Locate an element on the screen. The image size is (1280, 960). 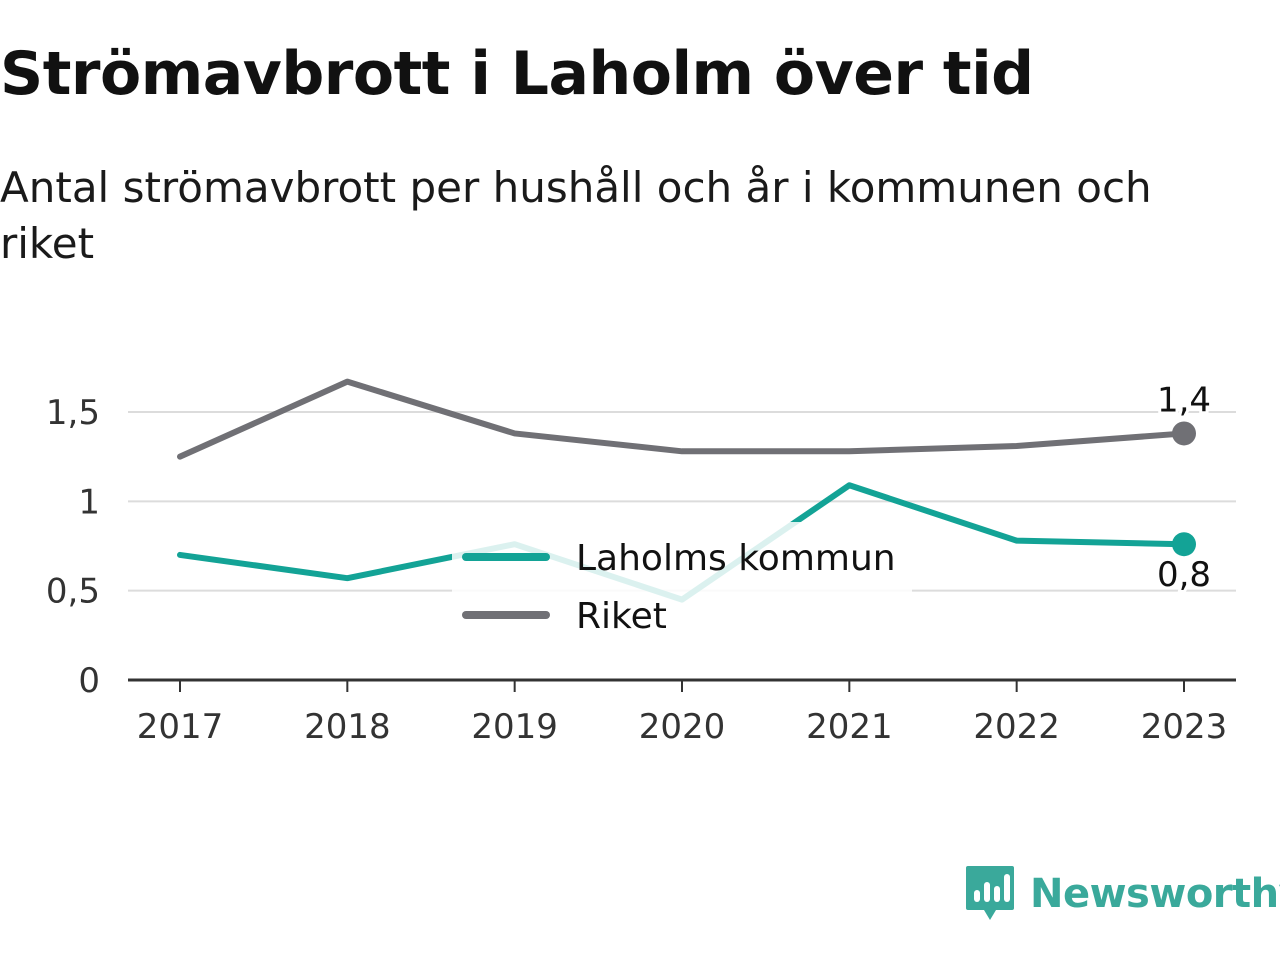
legend-label: Laholms kommun is located at coordinates (736, 558).